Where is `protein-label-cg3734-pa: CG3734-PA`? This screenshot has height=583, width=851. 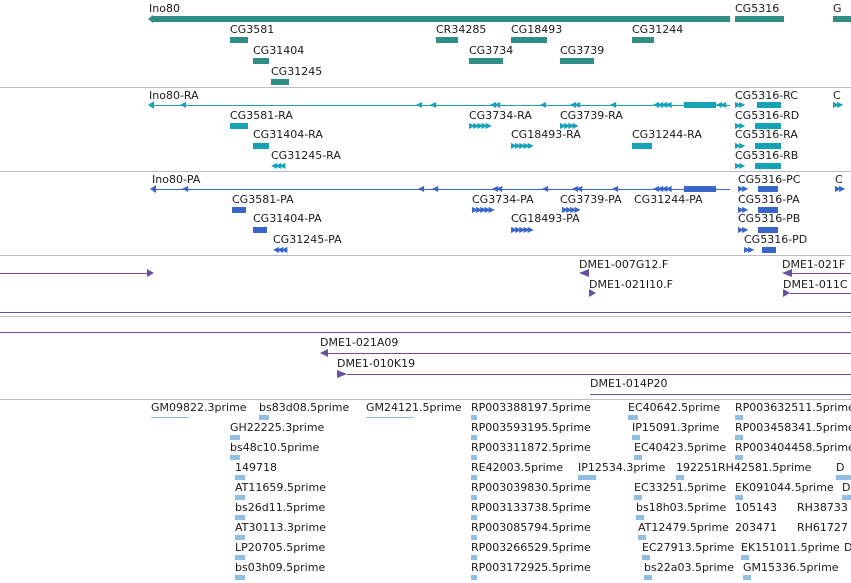 protein-label-cg3734-pa: CG3734-PA is located at coordinates (503, 199).